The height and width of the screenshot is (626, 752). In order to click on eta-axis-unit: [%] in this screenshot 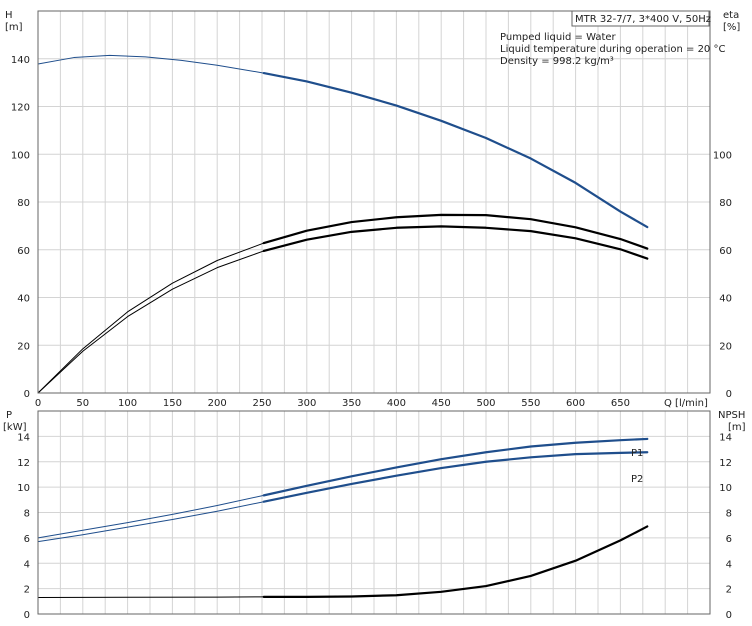, I will do `click(731, 27)`.